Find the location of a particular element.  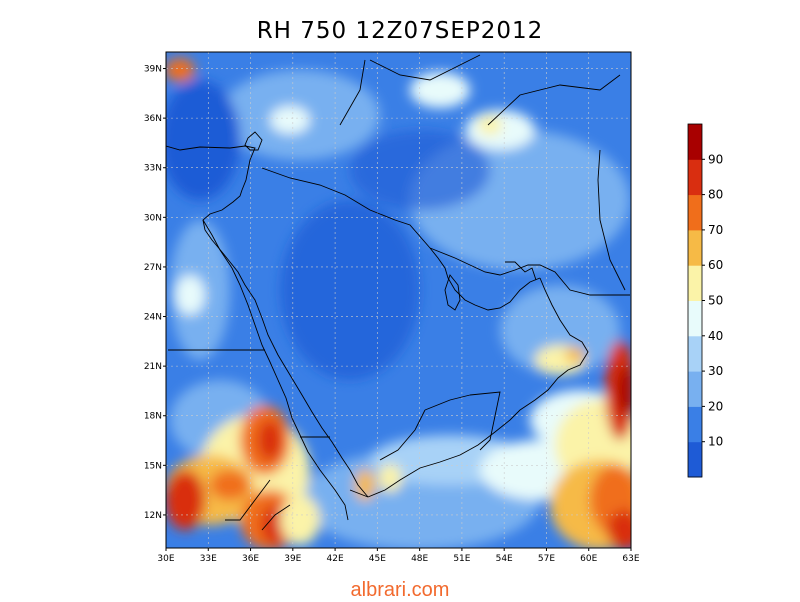

colorbar-label: 30 is located at coordinates (715, 371).